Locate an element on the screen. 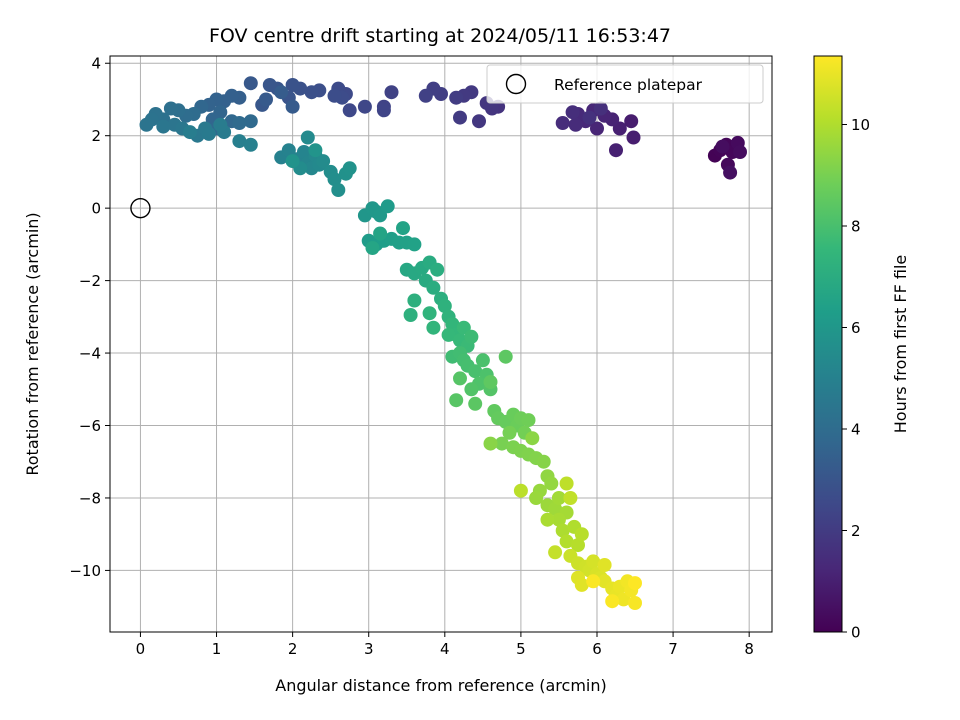  y-tick-label: −10 is located at coordinates (85, 571).